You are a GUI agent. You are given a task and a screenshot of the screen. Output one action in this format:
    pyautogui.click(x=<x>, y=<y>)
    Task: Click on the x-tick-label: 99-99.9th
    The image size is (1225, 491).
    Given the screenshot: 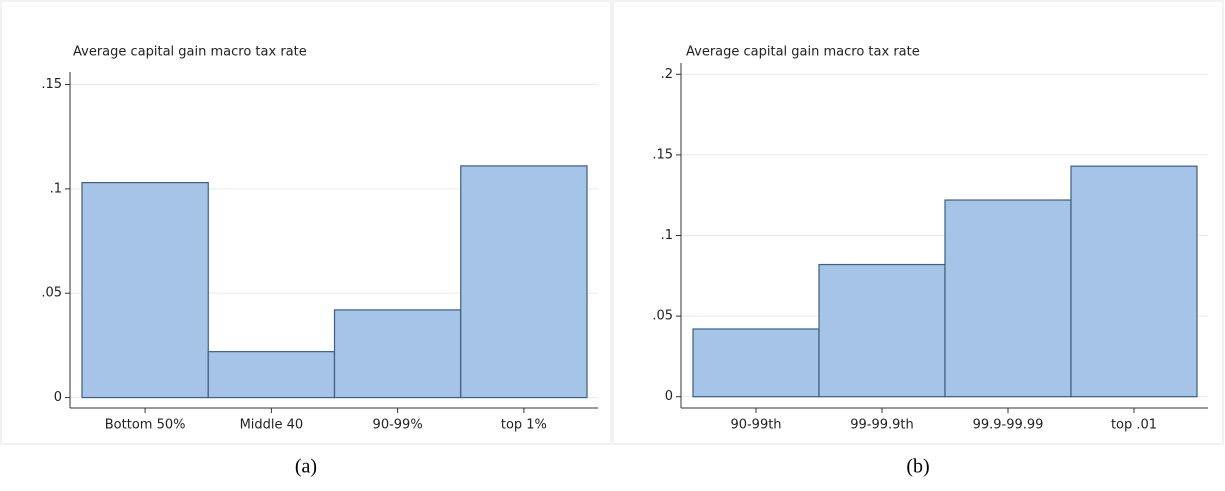 What is the action you would take?
    pyautogui.click(x=882, y=425)
    